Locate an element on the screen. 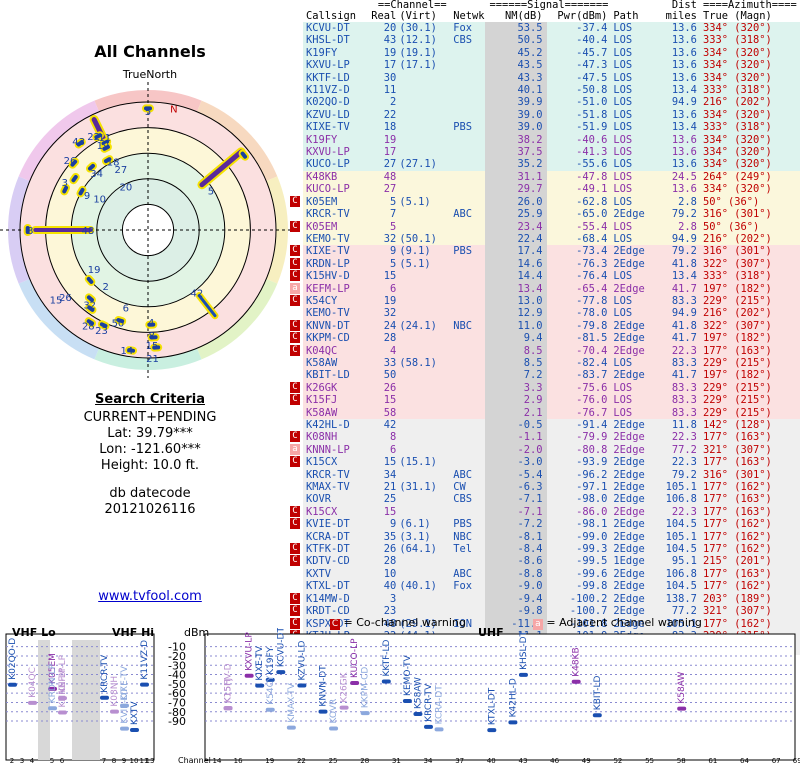  real-channel-cell: 34 is located at coordinates (384, 475).